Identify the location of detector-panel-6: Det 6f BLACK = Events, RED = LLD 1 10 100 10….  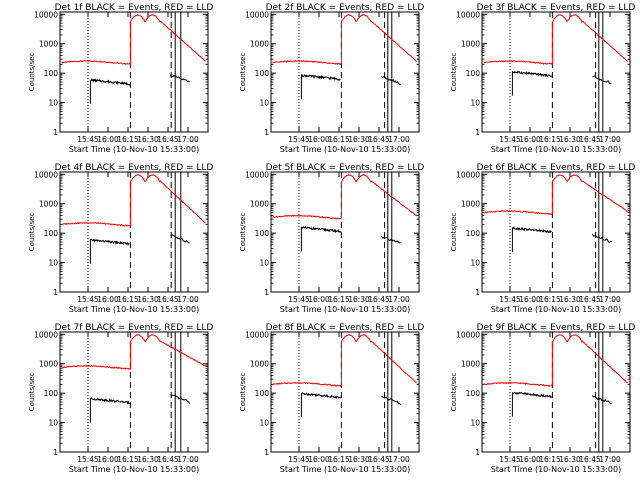
(542, 238).